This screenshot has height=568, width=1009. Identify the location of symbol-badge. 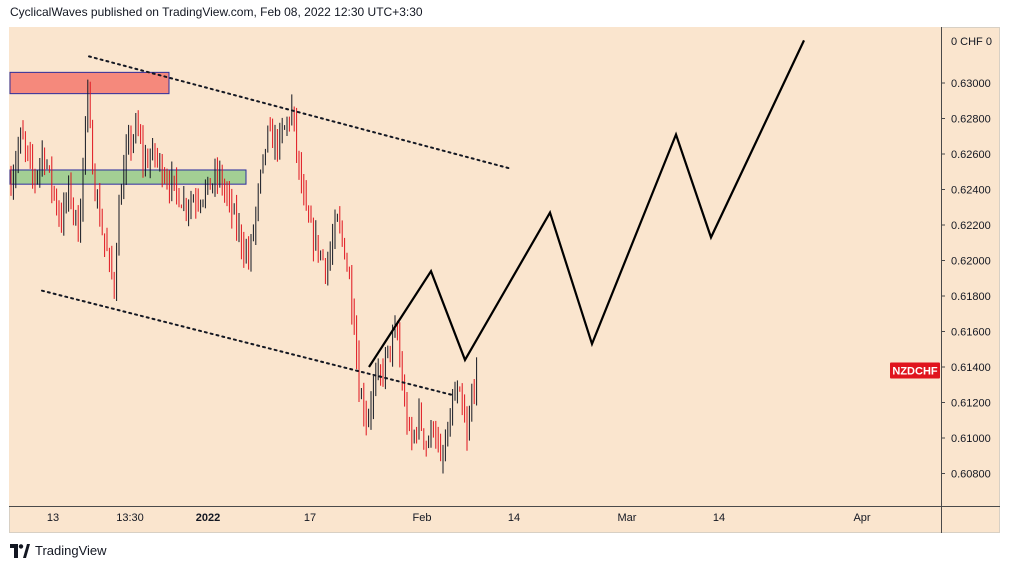
(915, 370).